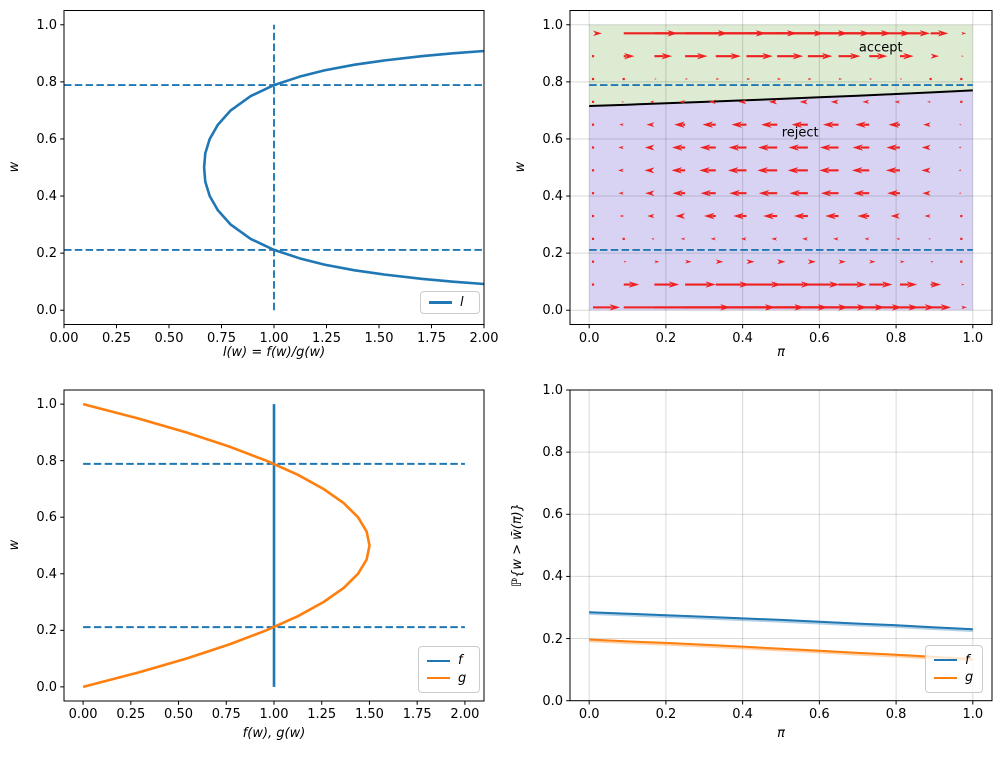  Describe the element at coordinates (800, 133) in the screenshot. I see `reject-region-label: reject` at that location.